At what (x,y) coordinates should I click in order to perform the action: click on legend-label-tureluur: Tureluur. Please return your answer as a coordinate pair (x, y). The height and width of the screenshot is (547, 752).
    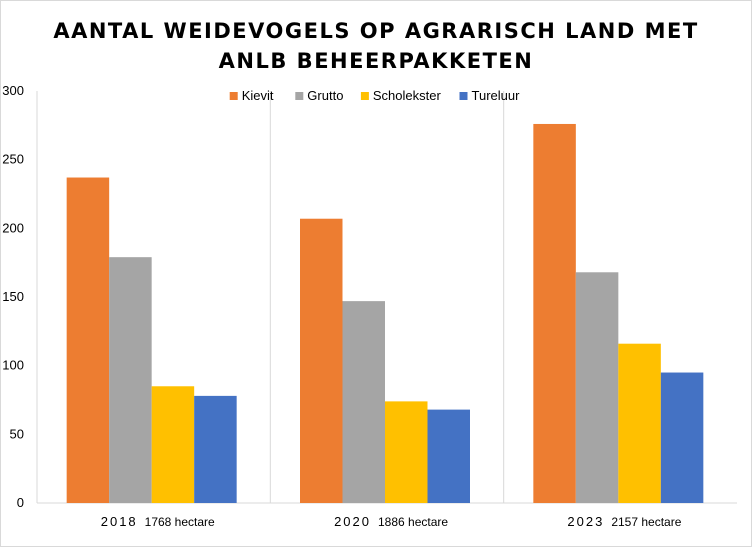
    Looking at the image, I should click on (496, 95).